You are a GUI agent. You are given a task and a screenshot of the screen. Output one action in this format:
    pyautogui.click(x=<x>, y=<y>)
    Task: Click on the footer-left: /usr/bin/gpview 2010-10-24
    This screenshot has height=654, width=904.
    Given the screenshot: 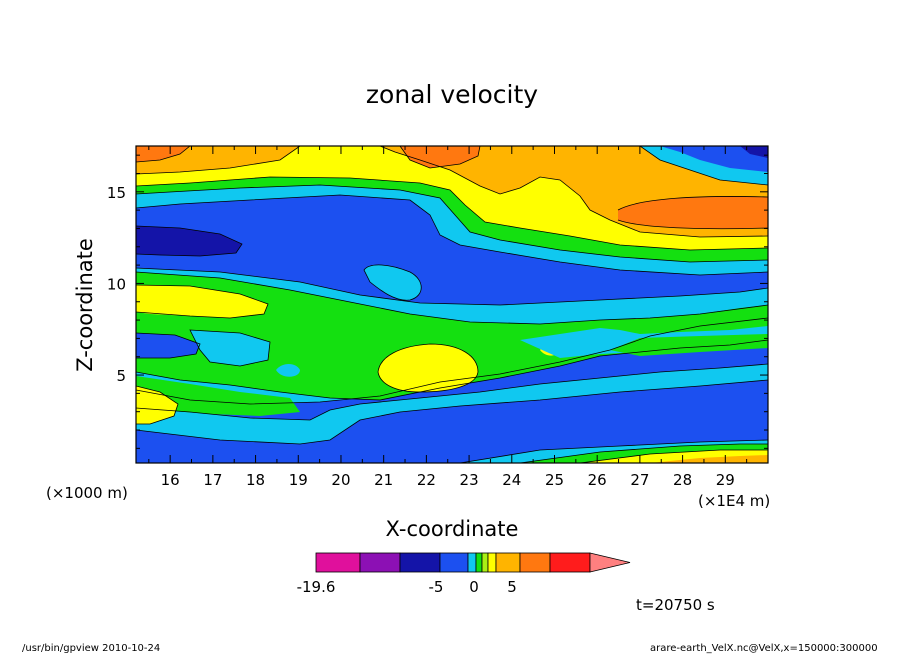 What is the action you would take?
    pyautogui.click(x=91, y=648)
    